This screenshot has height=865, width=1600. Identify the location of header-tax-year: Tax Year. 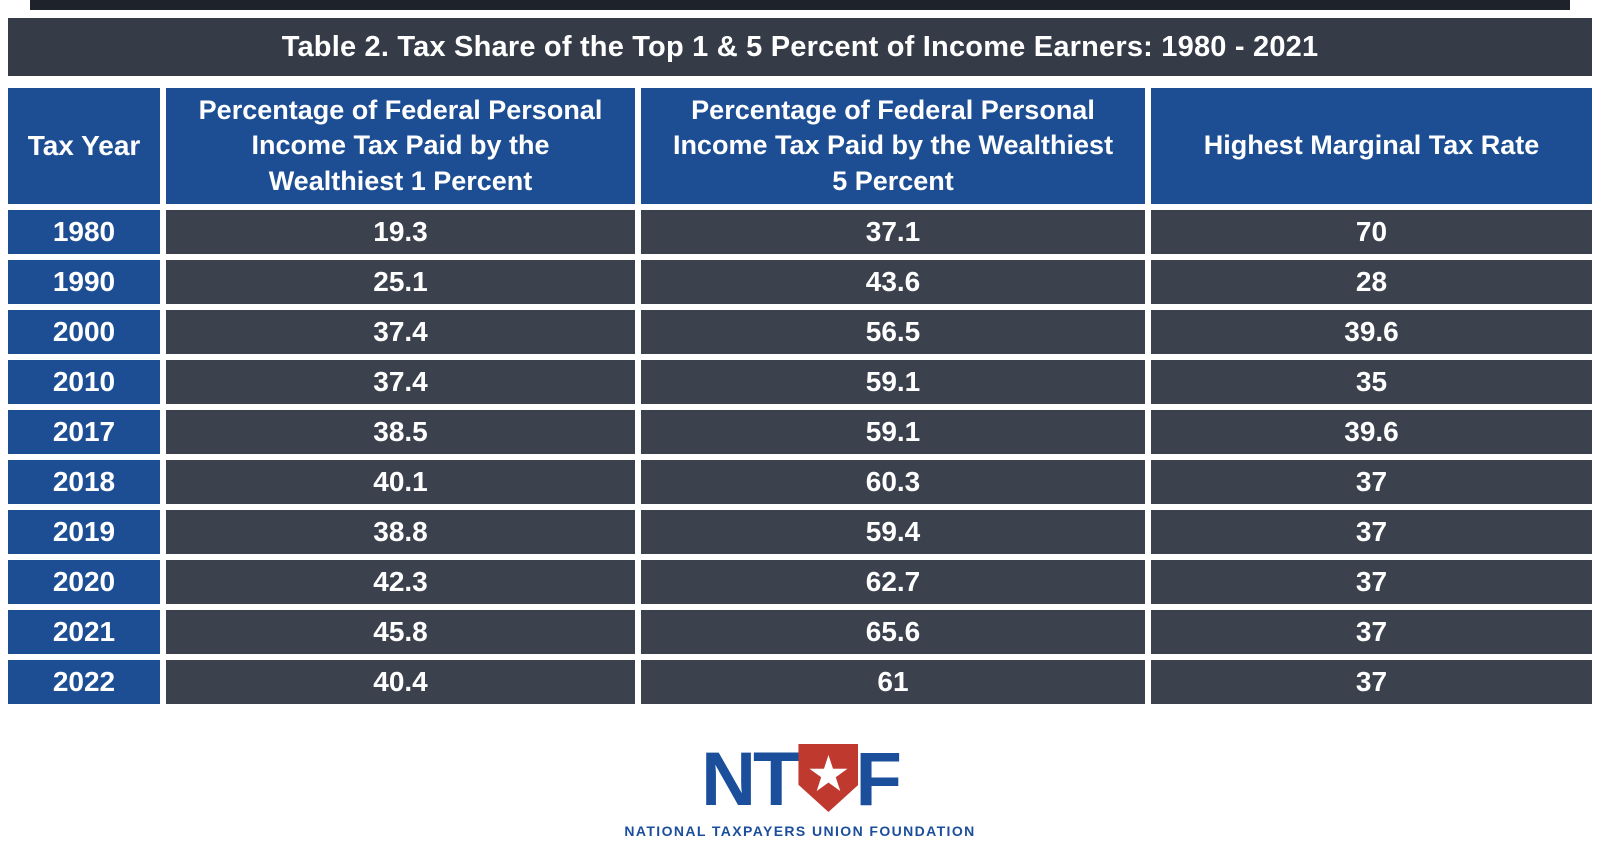
(84, 146).